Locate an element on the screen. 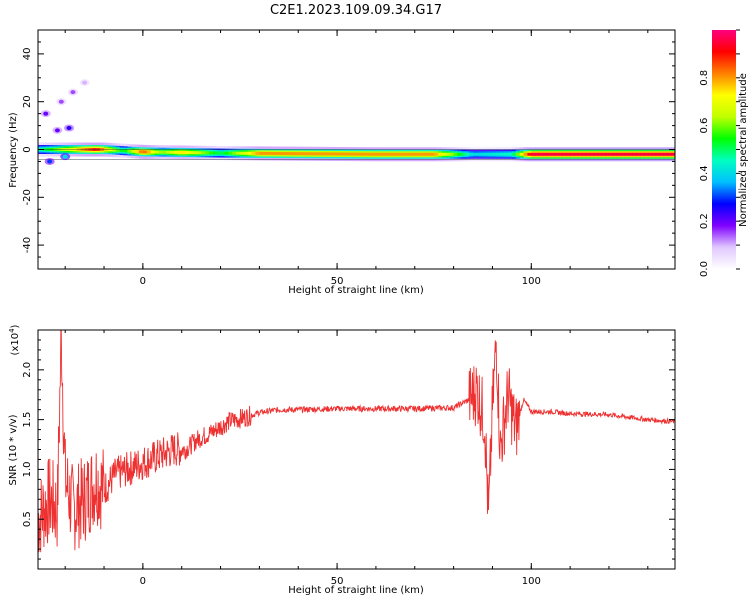 The width and height of the screenshot is (750, 600). y-tick-label: -40 is located at coordinates (27, 245).